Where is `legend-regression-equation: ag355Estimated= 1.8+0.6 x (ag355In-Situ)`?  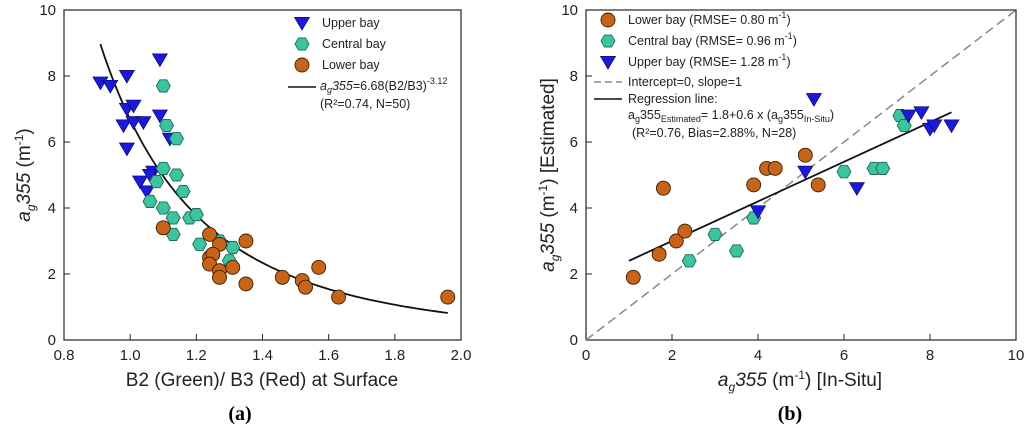 legend-regression-equation: ag355Estimated= 1.8+0.6 x (ag355In-Situ) is located at coordinates (731, 116).